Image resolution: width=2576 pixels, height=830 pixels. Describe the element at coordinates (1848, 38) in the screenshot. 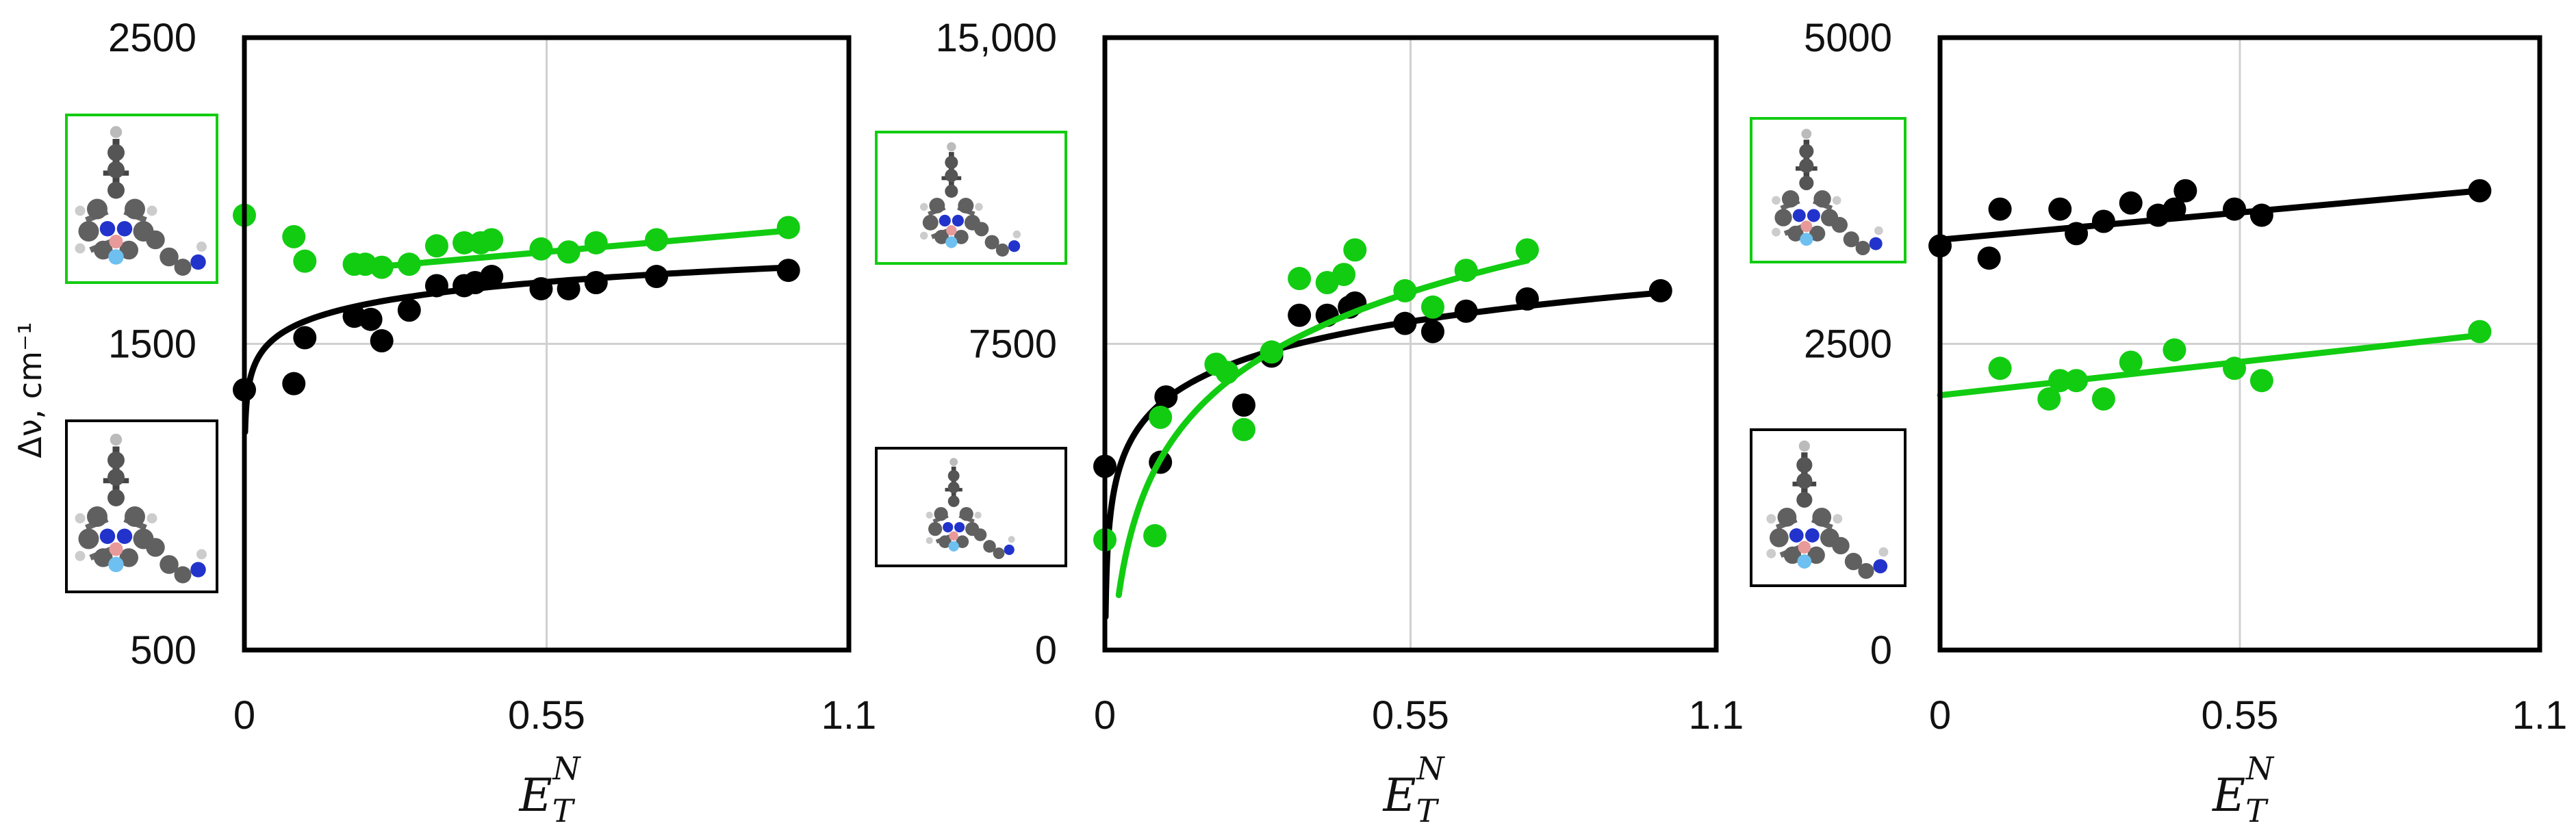

I see `y-tick-label: 5000` at that location.